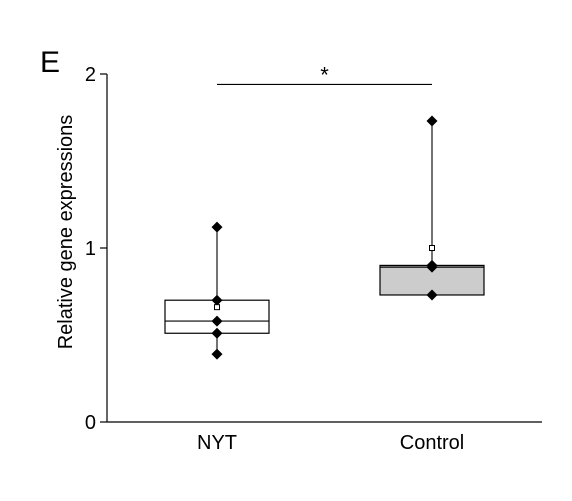 Image resolution: width=572 pixels, height=501 pixels. What do you see at coordinates (217, 290) in the screenshot?
I see `box-group-nyt` at bounding box center [217, 290].